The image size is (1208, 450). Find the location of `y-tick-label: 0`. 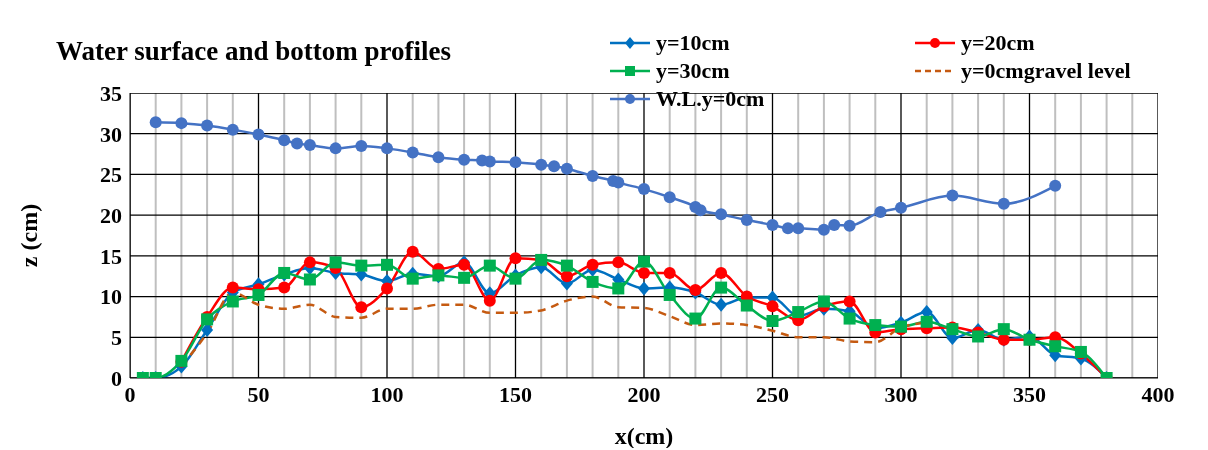

y-tick-label: 0 is located at coordinates (116, 378).